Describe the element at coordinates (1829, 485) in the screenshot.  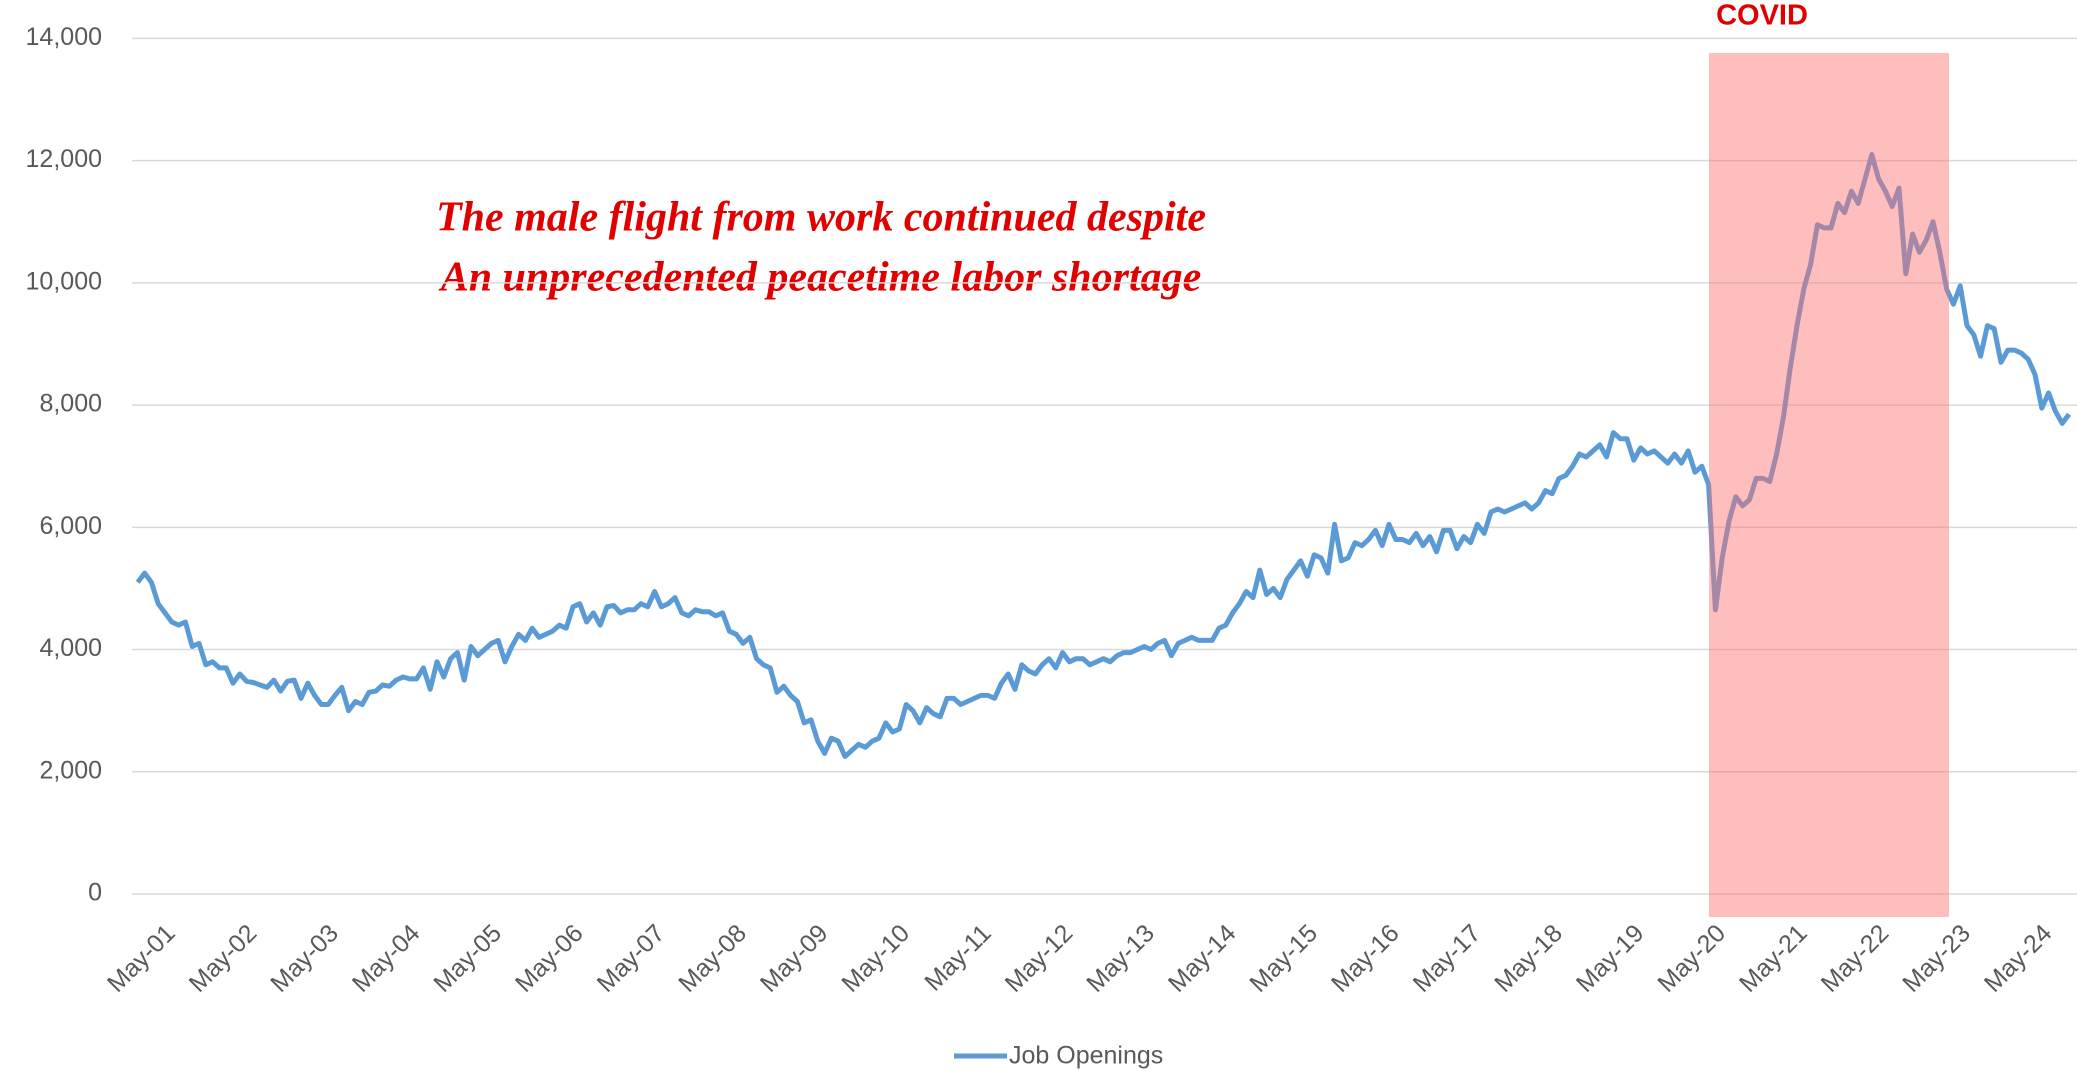
I see `covid-band` at that location.